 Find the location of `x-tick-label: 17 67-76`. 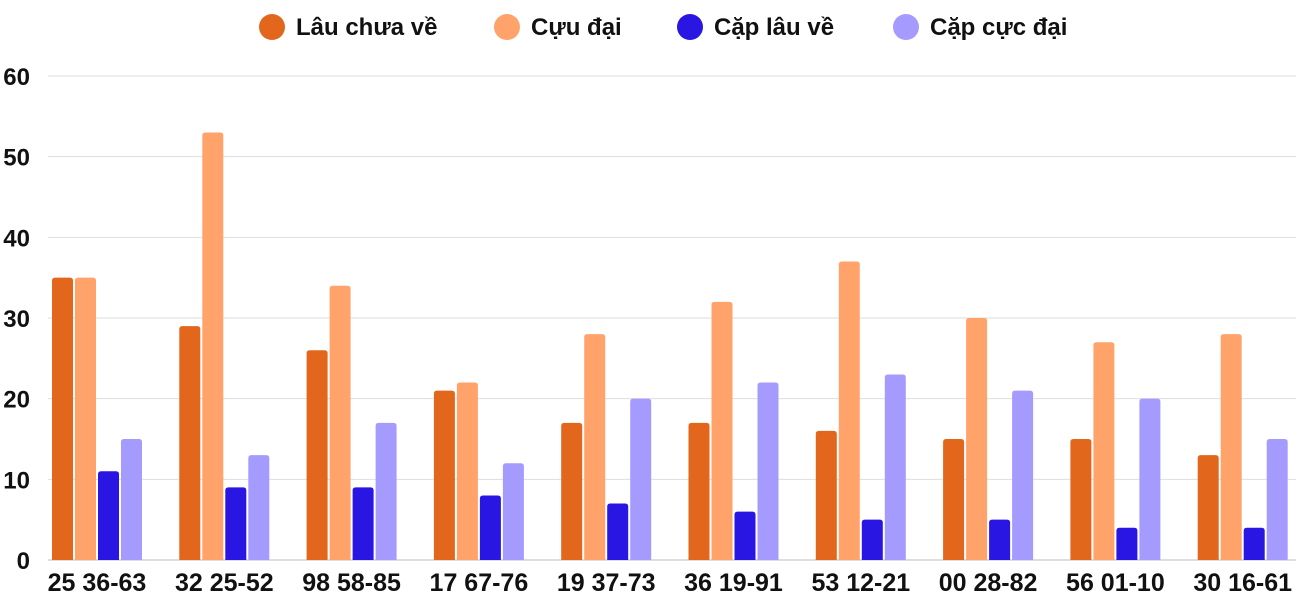

x-tick-label: 17 67-76 is located at coordinates (479, 583).